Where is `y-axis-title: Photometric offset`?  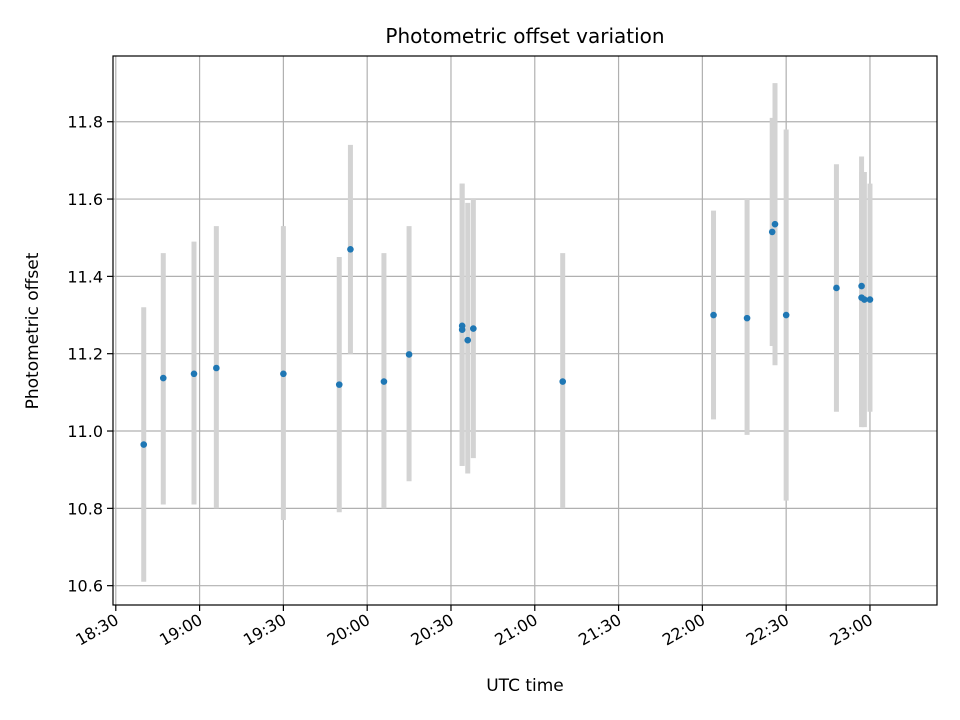
y-axis-title: Photometric offset is located at coordinates (33, 330).